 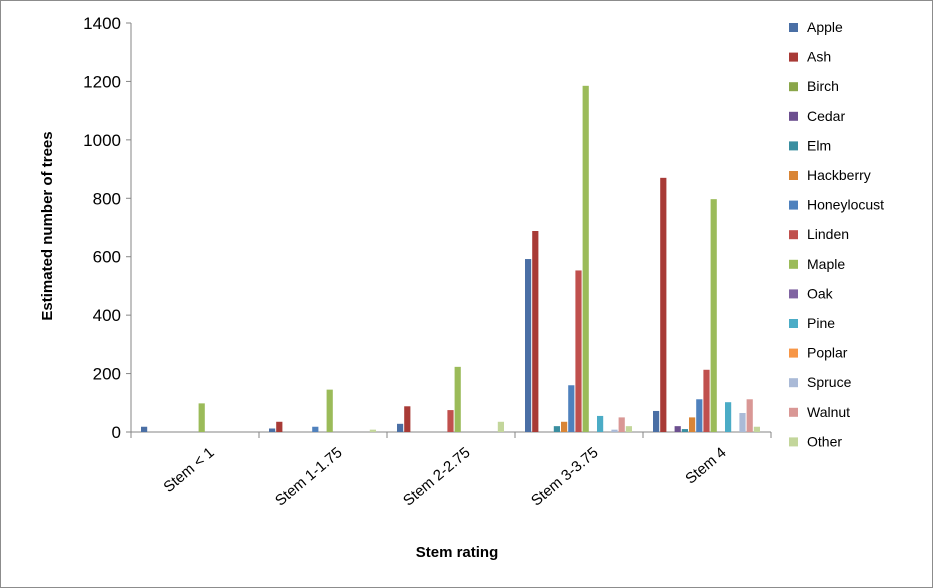 I want to click on x-category-label: Stem 4, so click(x=705, y=466).